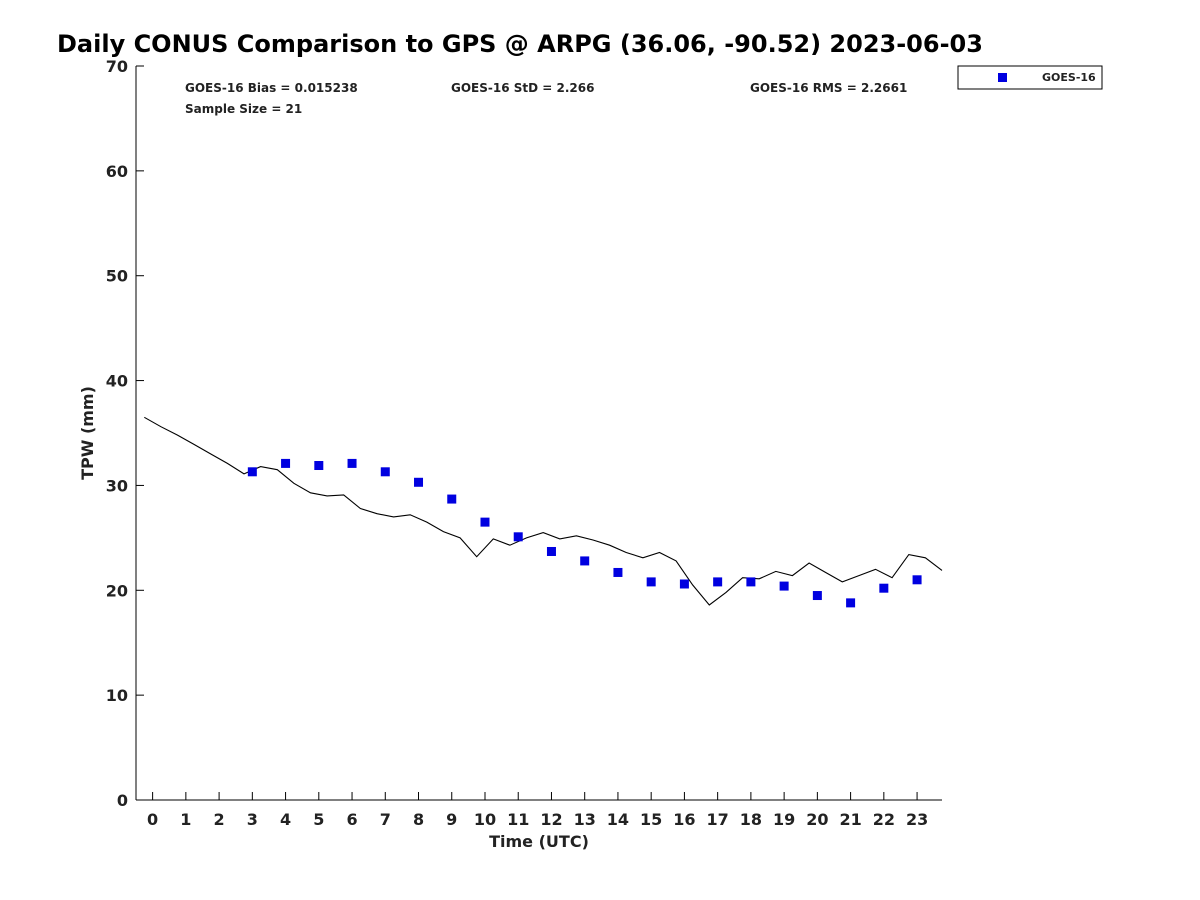  Describe the element at coordinates (522, 88) in the screenshot. I see `std-stat: GOES-16 StD = 2.266` at that location.